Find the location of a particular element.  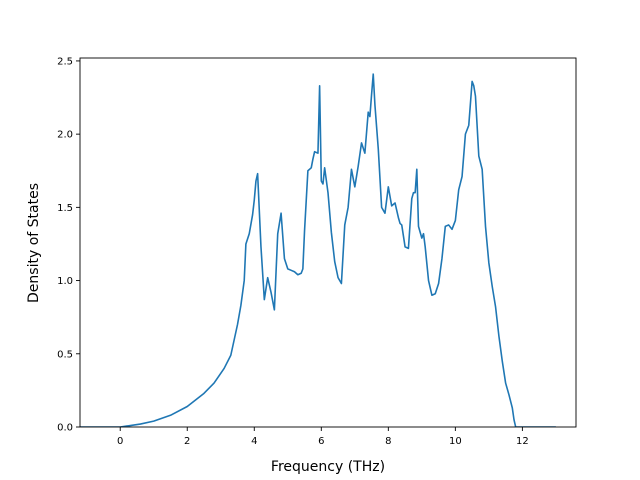

x-tick-label: 10 is located at coordinates (455, 441).